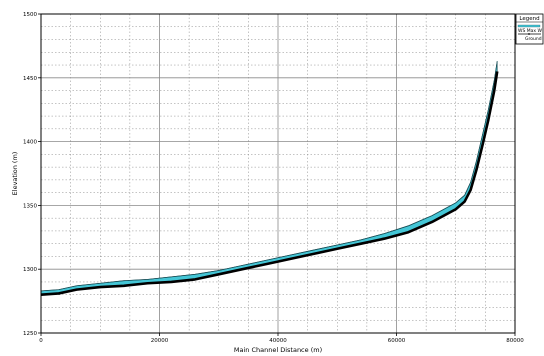 Image resolution: width=544 pixels, height=356 pixels. I want to click on y-axis-label: Elevation (m), so click(15, 174).